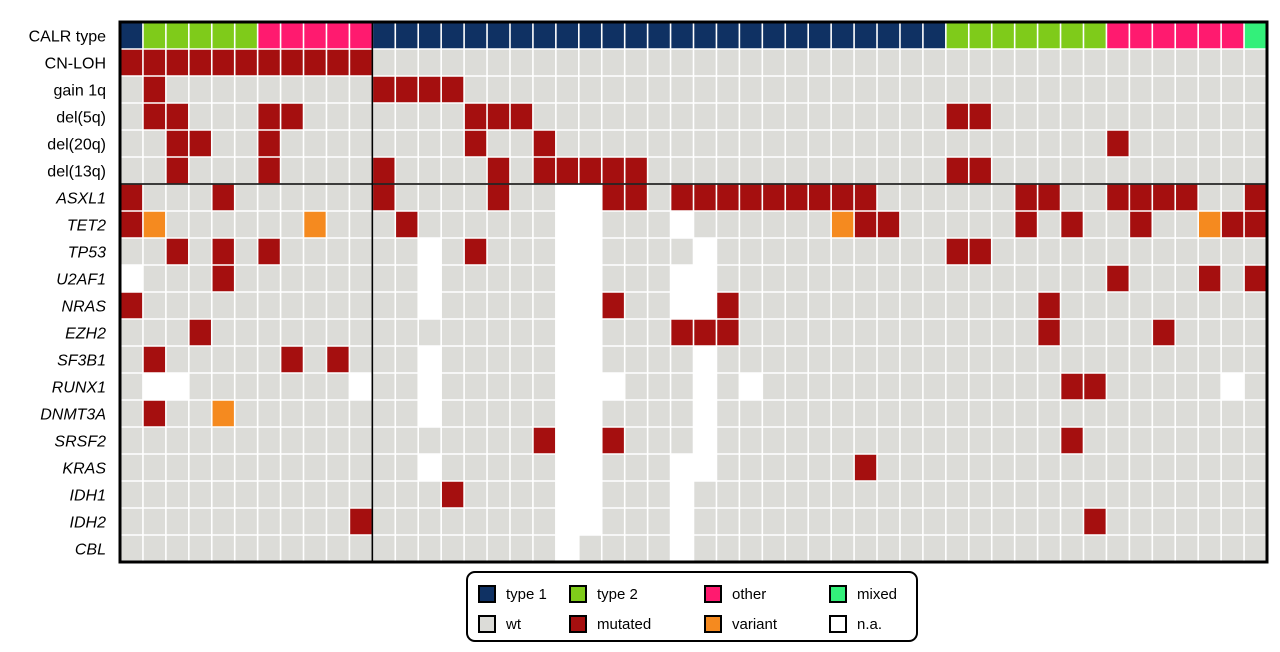 This screenshot has width=1280, height=652. I want to click on legend-swatch-type2, so click(578, 594).